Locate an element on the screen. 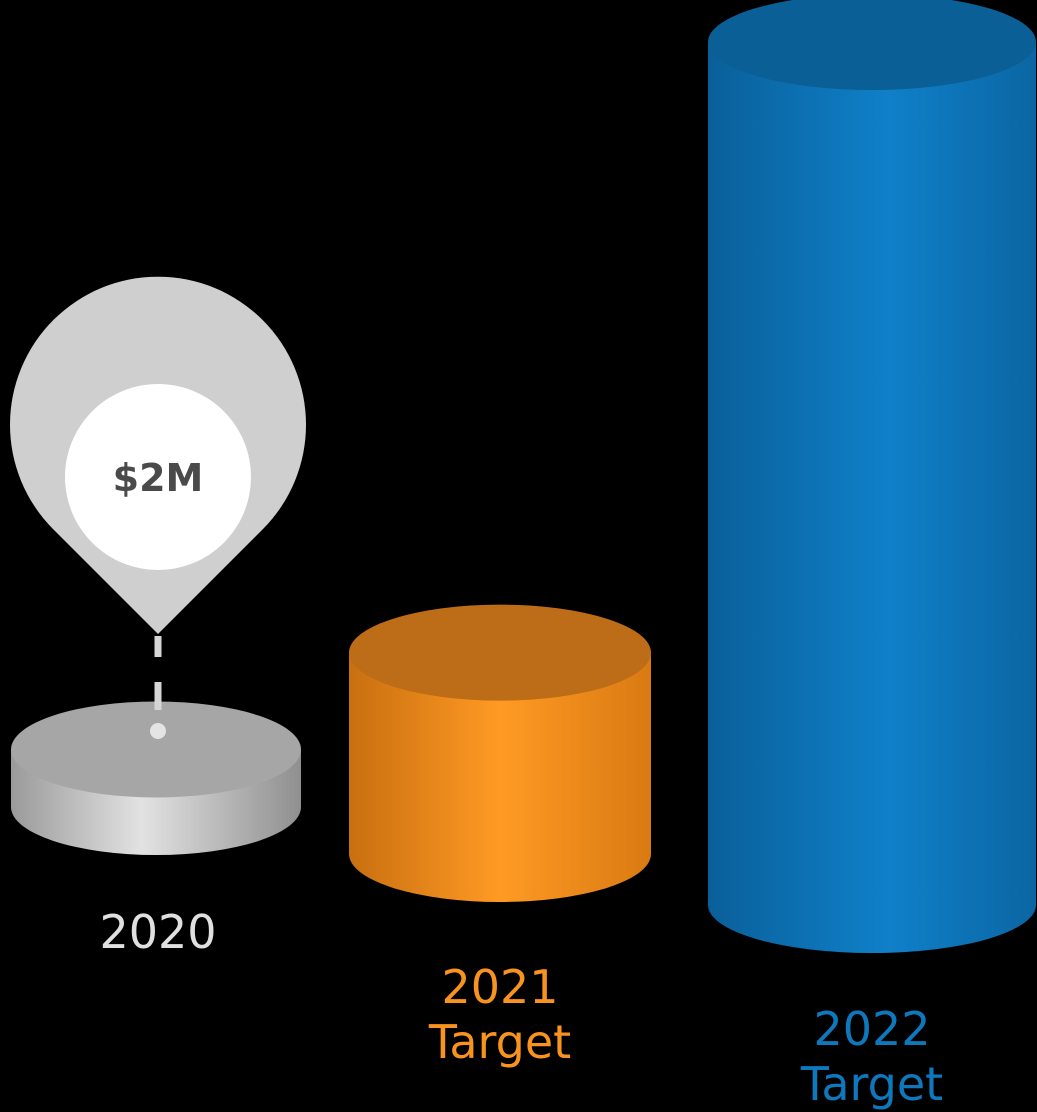 The image size is (1037, 1112). category-label-2022-target: Target is located at coordinates (871, 1084).